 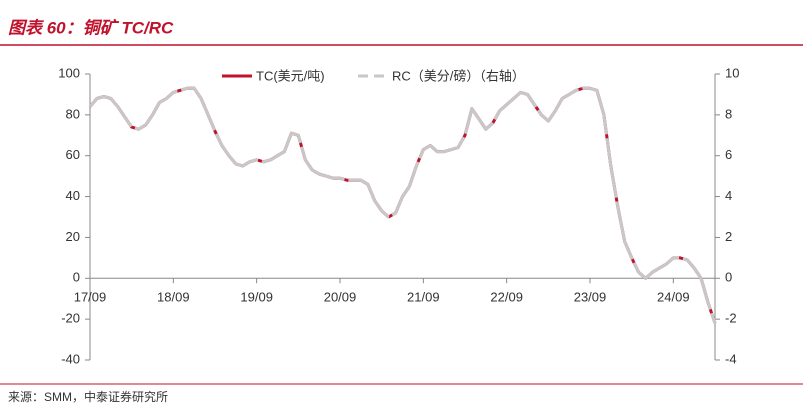 What do you see at coordinates (90, 297) in the screenshot?
I see `x-tick-label: 17/09` at bounding box center [90, 297].